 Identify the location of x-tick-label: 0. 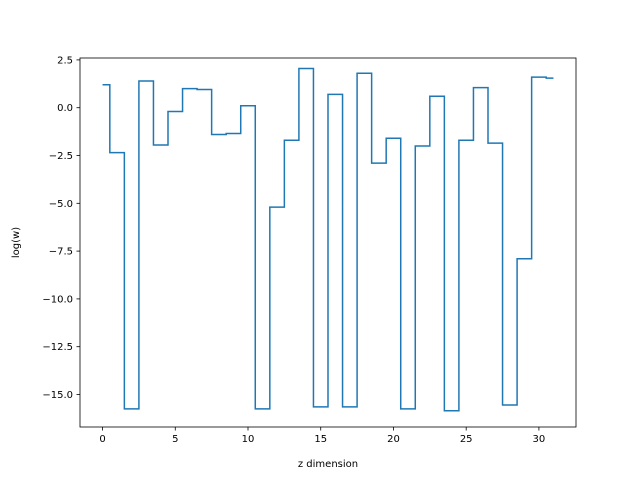
(102, 439).